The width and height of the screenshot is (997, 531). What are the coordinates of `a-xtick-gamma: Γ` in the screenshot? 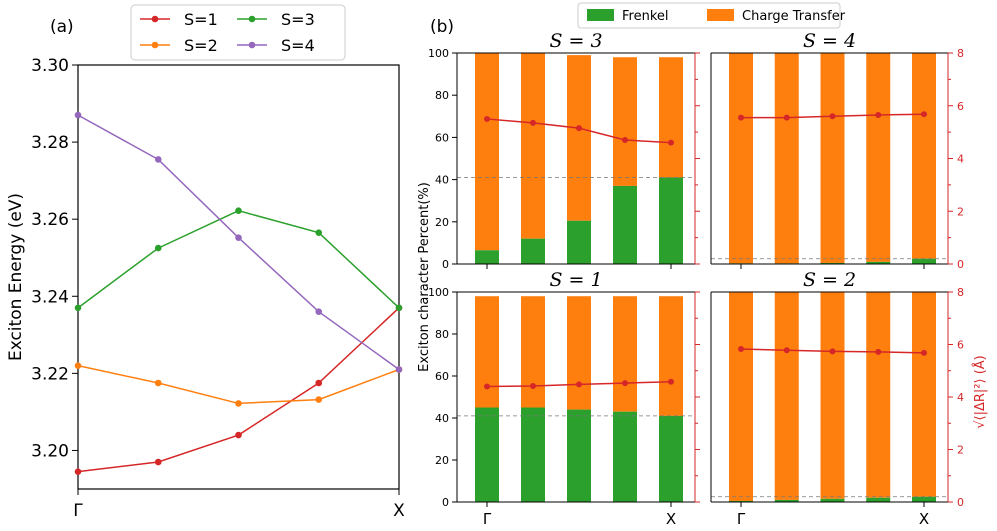 It's located at (78, 511).